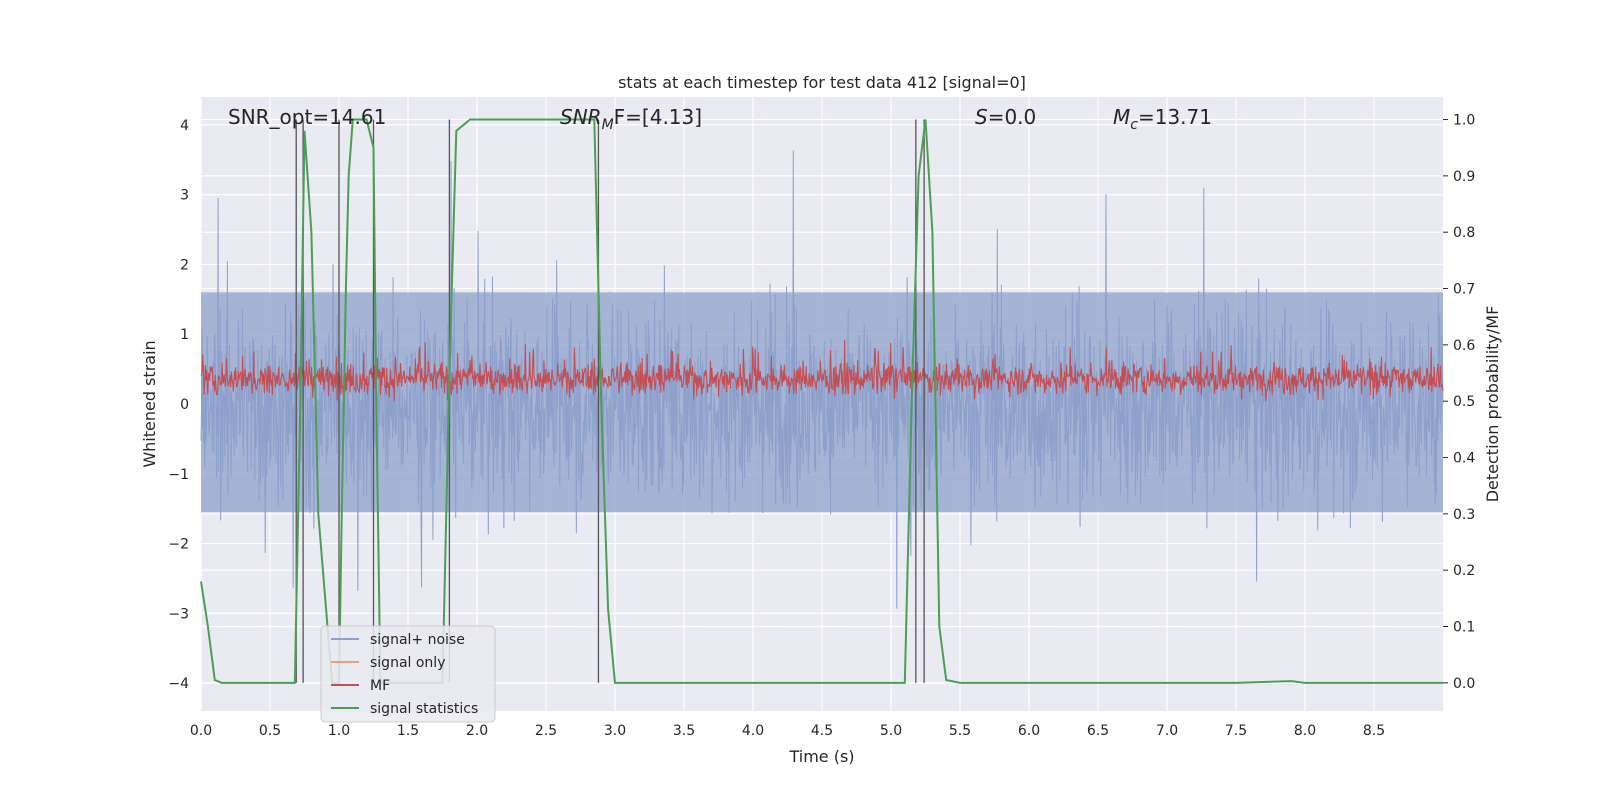 The height and width of the screenshot is (800, 1600). What do you see at coordinates (1167, 731) in the screenshot?
I see `x-tick-label: 7.0` at bounding box center [1167, 731].